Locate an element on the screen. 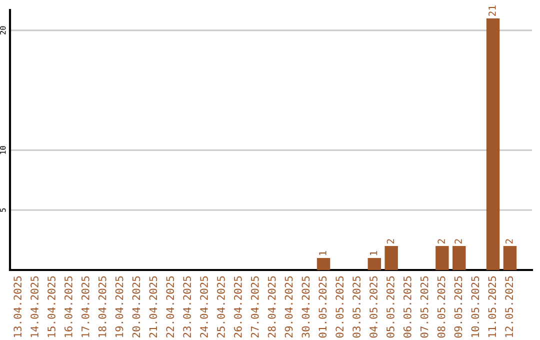 Image resolution: width=540 pixels, height=340 pixels. x-tick-label: 18.04.2025 is located at coordinates (102, 307).